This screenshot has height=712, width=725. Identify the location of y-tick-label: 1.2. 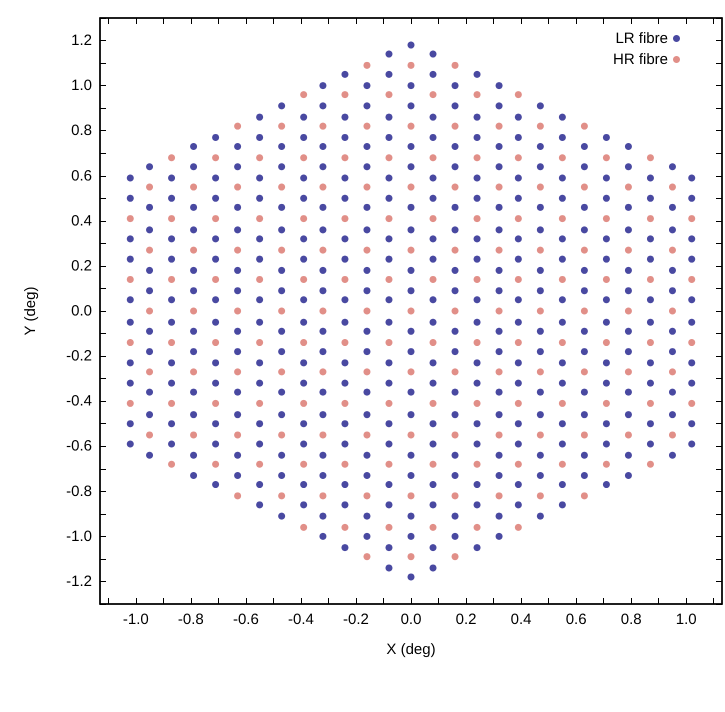
(81, 41).